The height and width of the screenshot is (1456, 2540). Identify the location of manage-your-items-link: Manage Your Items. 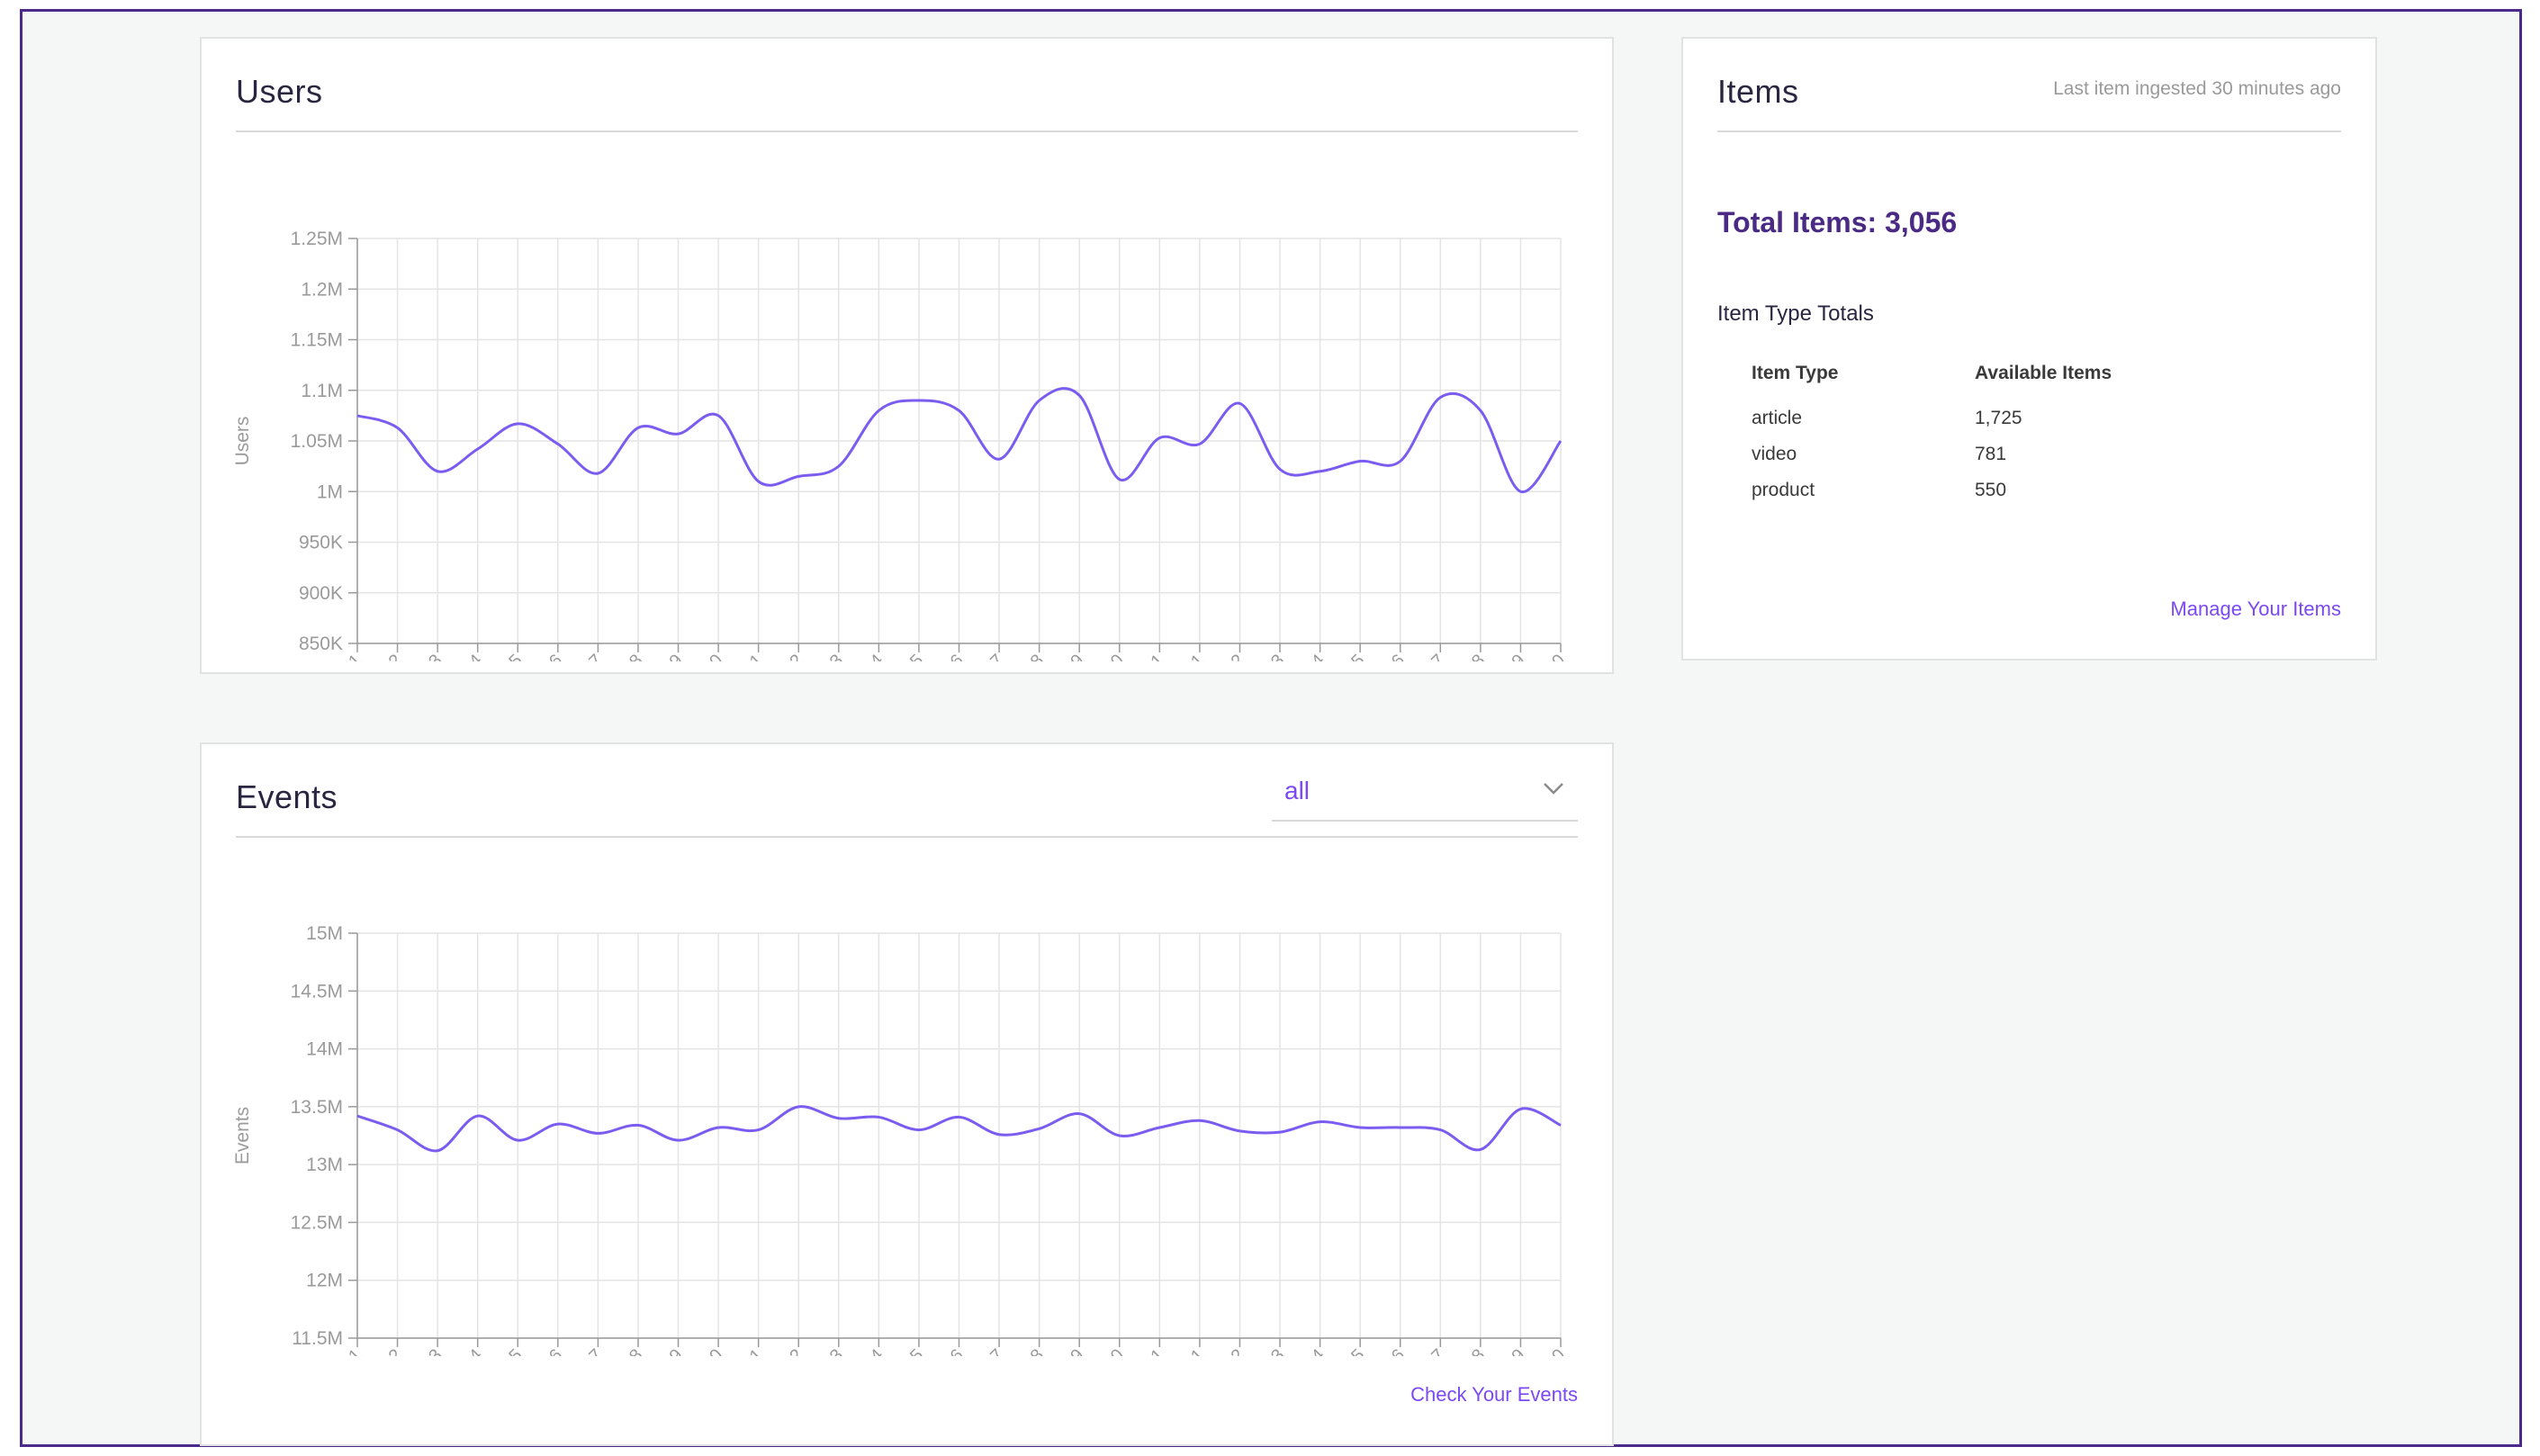
(2255, 609).